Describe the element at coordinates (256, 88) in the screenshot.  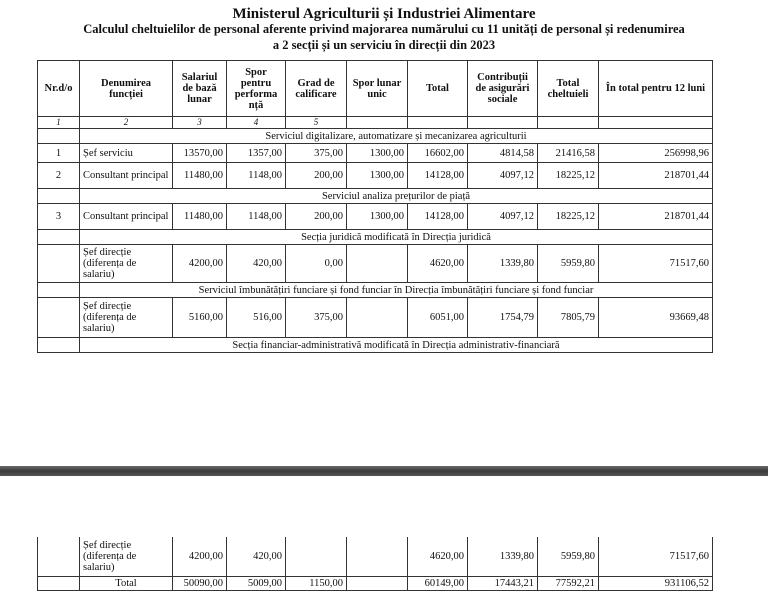
I see `column-header: Spor pentru performa nță` at that location.